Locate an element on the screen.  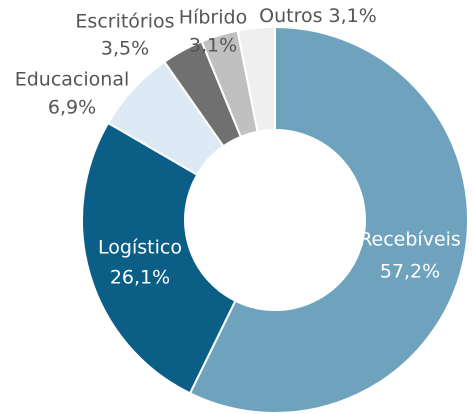
slice-name: Recebíveis is located at coordinates (410, 240).